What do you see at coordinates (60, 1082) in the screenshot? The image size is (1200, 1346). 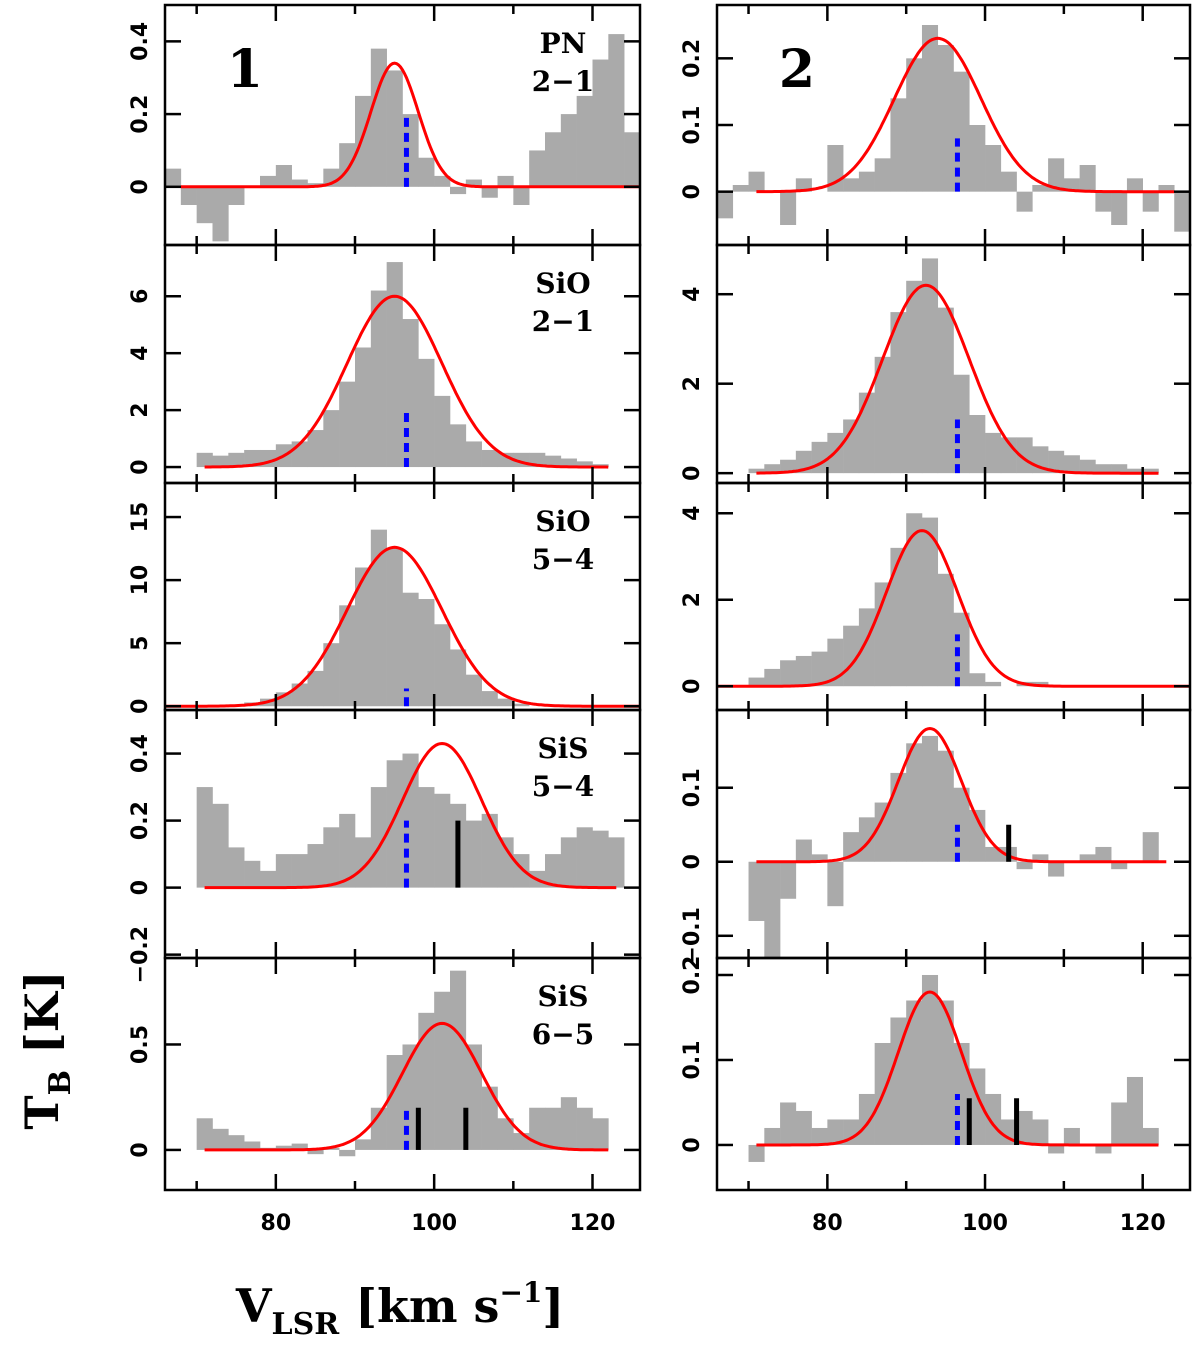 I see `y-label-sub: B` at bounding box center [60, 1082].